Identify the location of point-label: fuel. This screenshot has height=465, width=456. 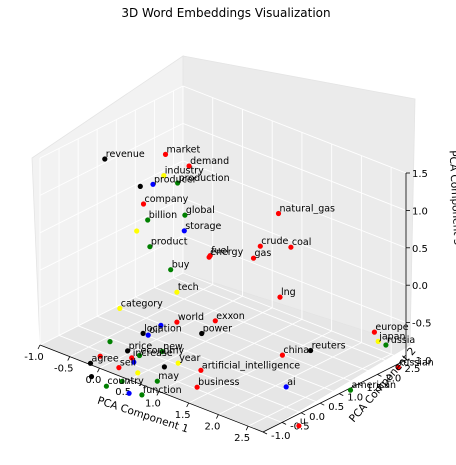
(220, 251).